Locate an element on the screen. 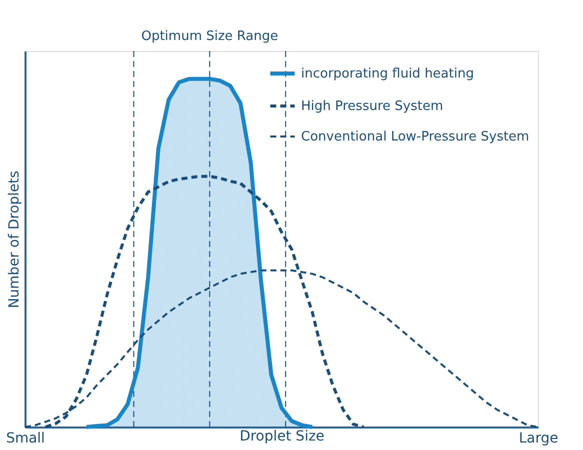 This screenshot has height=450, width=583. y-axis-title: Number of Droplets is located at coordinates (14, 239).